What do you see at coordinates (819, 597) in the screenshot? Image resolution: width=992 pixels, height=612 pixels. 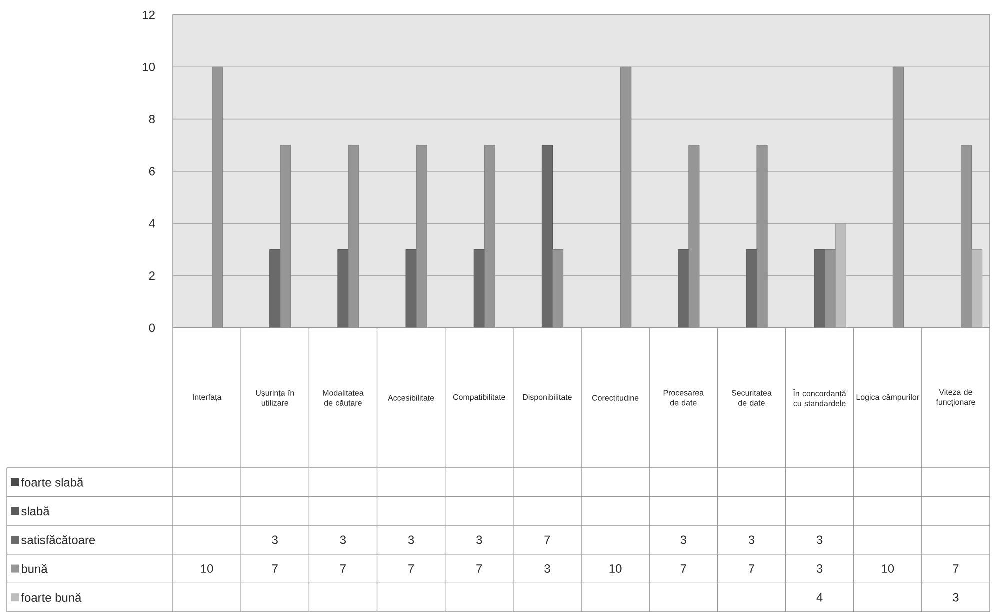 I see `data-label: 4` at bounding box center [819, 597].